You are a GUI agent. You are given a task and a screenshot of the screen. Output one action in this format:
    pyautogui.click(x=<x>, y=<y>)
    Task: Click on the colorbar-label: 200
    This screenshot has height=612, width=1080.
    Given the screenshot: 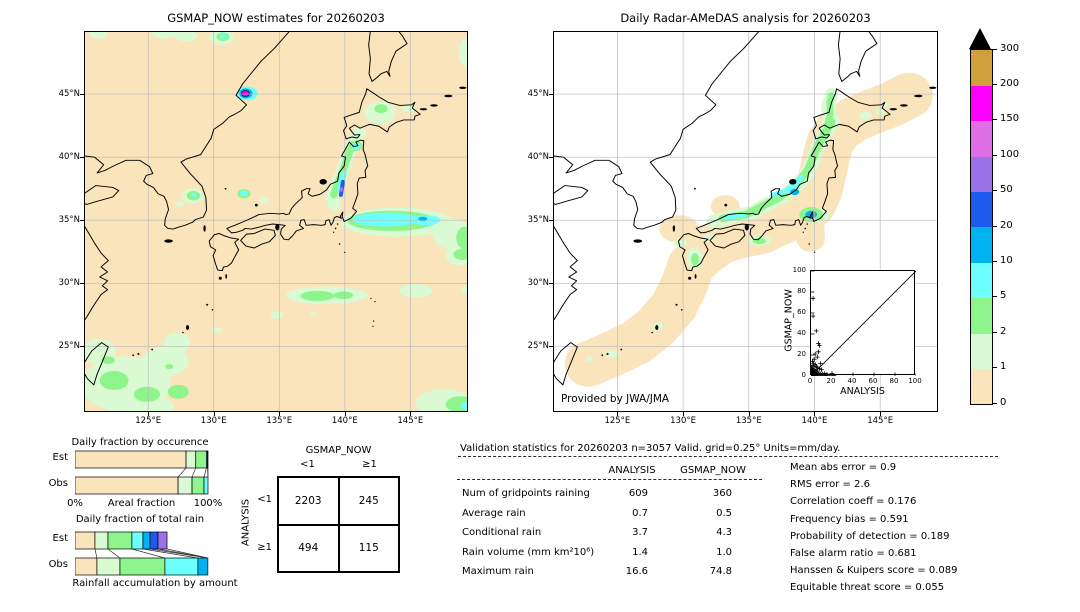 What is the action you would take?
    pyautogui.click(x=1010, y=83)
    